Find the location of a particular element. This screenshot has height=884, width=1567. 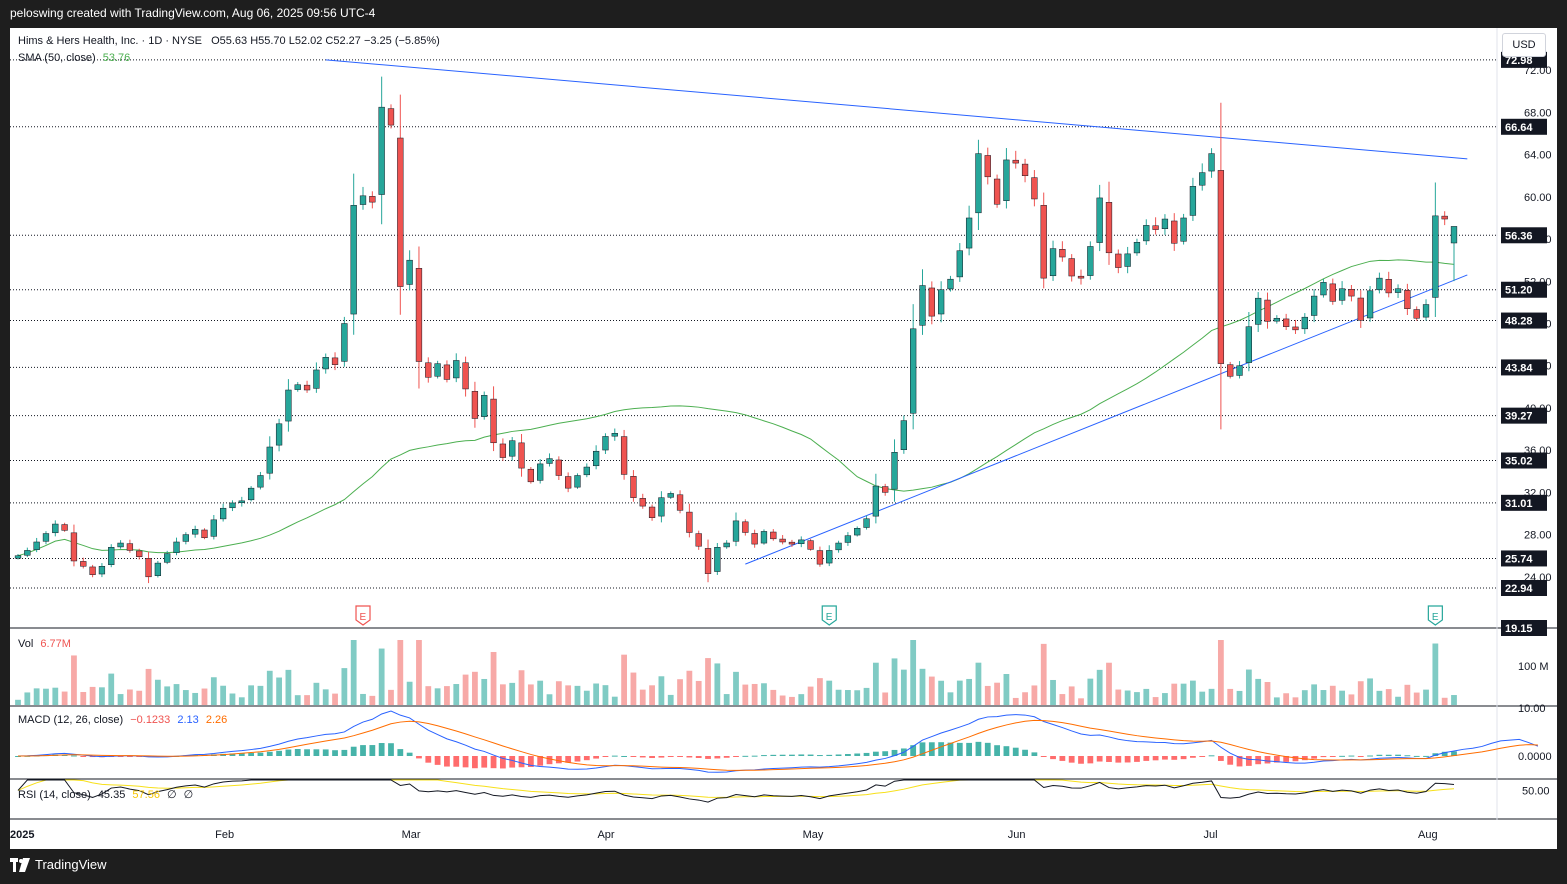

currency-button: USD is located at coordinates (1524, 45).